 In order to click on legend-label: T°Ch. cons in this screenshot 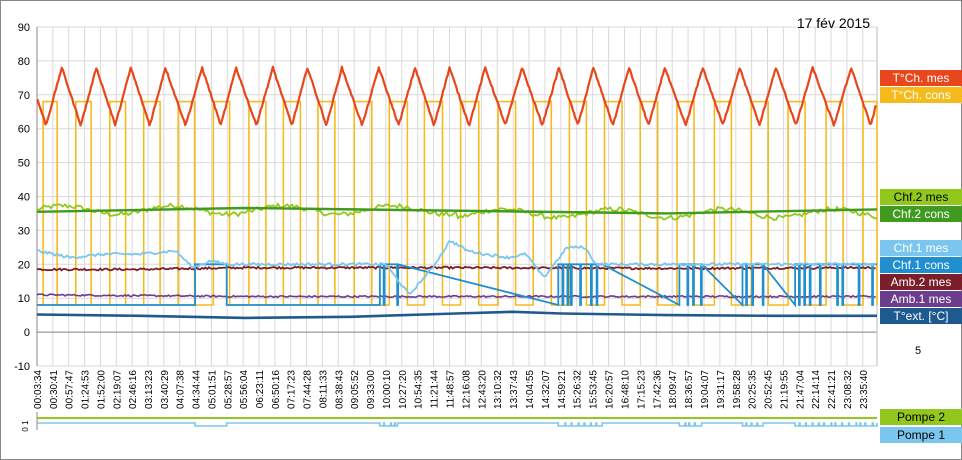, I will do `click(920, 95)`.